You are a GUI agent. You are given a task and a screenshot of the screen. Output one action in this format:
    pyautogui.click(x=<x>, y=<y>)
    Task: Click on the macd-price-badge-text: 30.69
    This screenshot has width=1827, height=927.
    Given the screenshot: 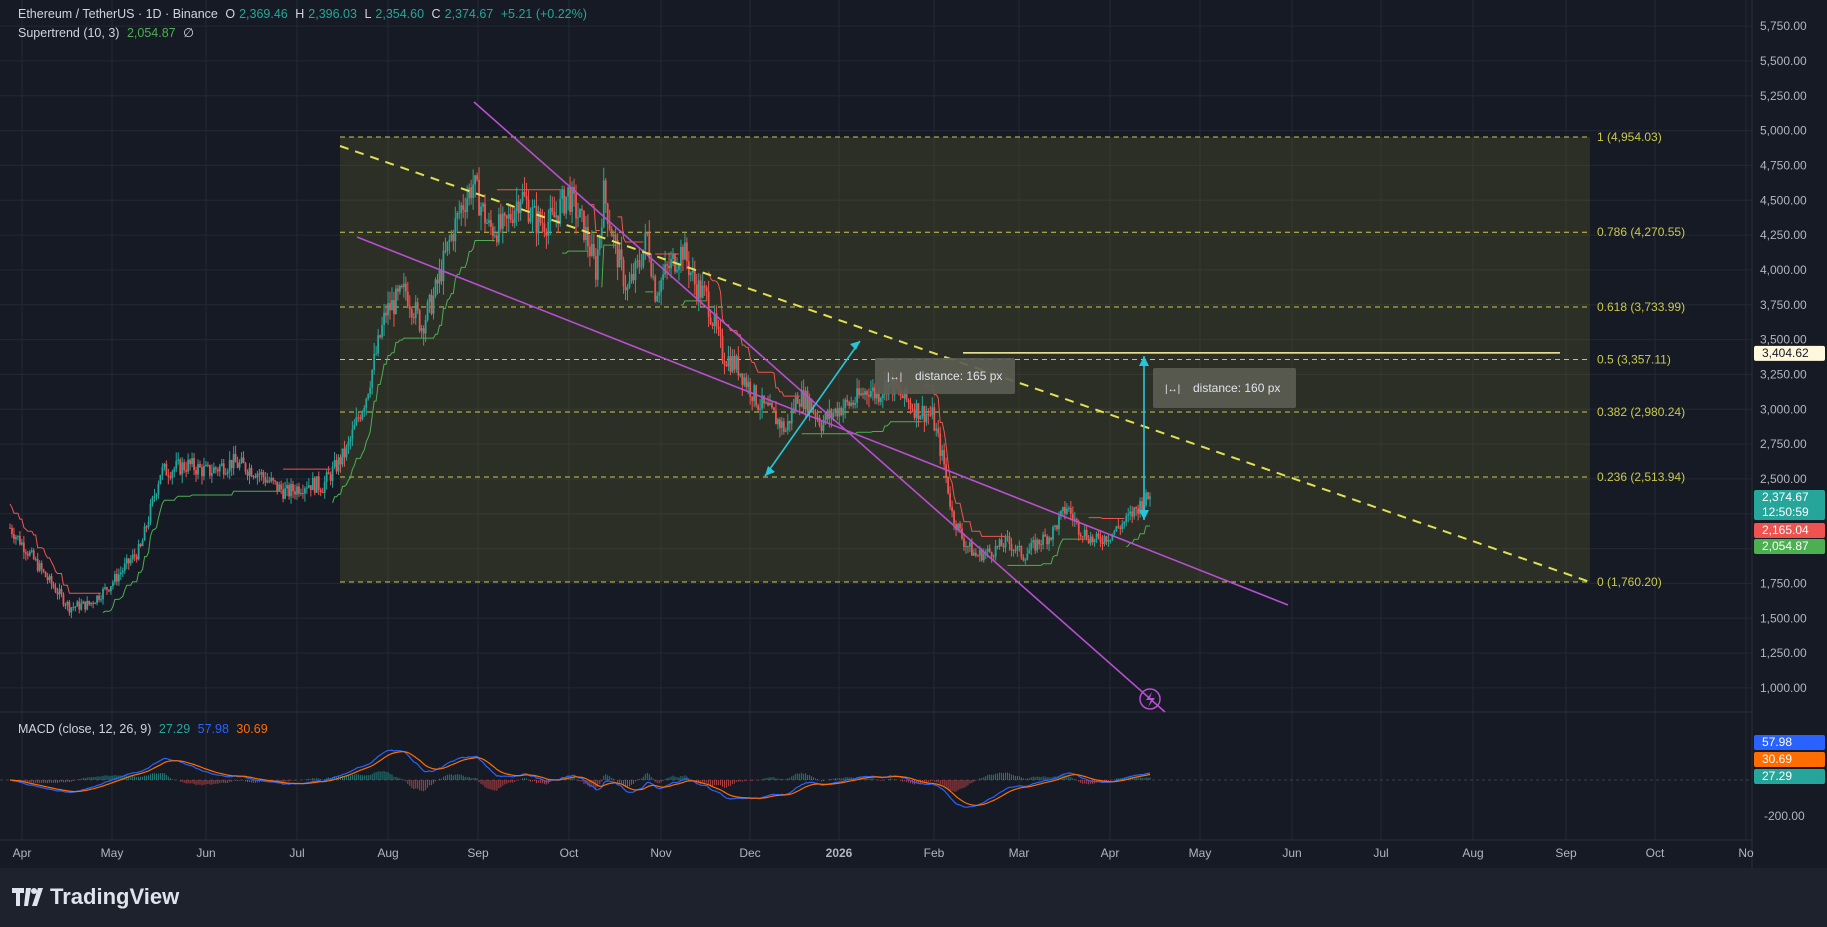 What is the action you would take?
    pyautogui.click(x=1777, y=759)
    